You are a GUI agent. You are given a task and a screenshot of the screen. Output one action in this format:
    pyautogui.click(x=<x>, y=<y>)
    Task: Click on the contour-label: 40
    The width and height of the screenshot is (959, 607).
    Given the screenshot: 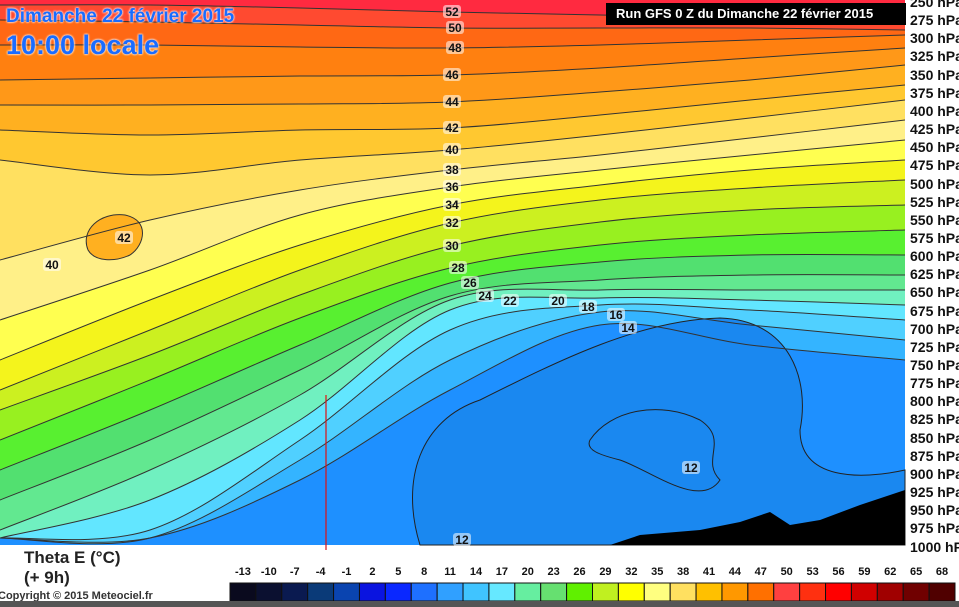 What is the action you would take?
    pyautogui.click(x=52, y=265)
    